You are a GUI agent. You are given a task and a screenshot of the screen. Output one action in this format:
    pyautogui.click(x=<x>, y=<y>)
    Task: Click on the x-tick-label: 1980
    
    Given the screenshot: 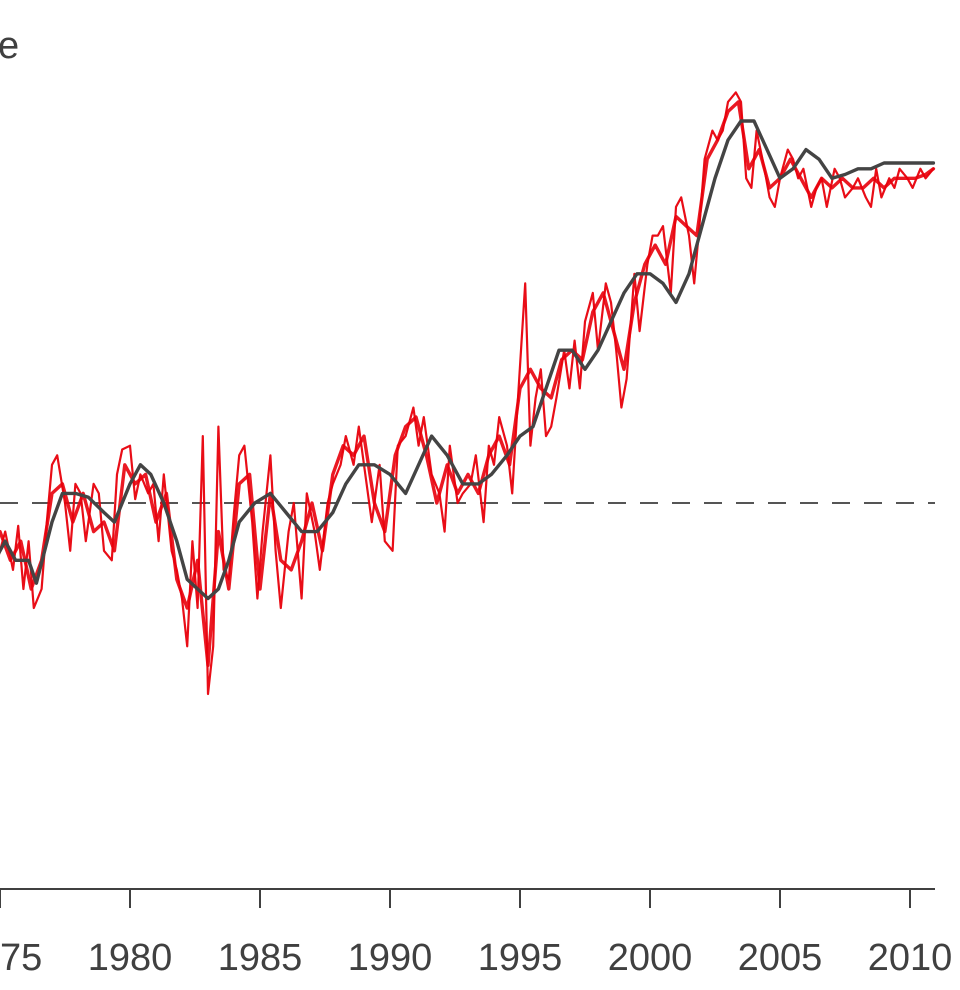 What is the action you would take?
    pyautogui.click(x=130, y=958)
    